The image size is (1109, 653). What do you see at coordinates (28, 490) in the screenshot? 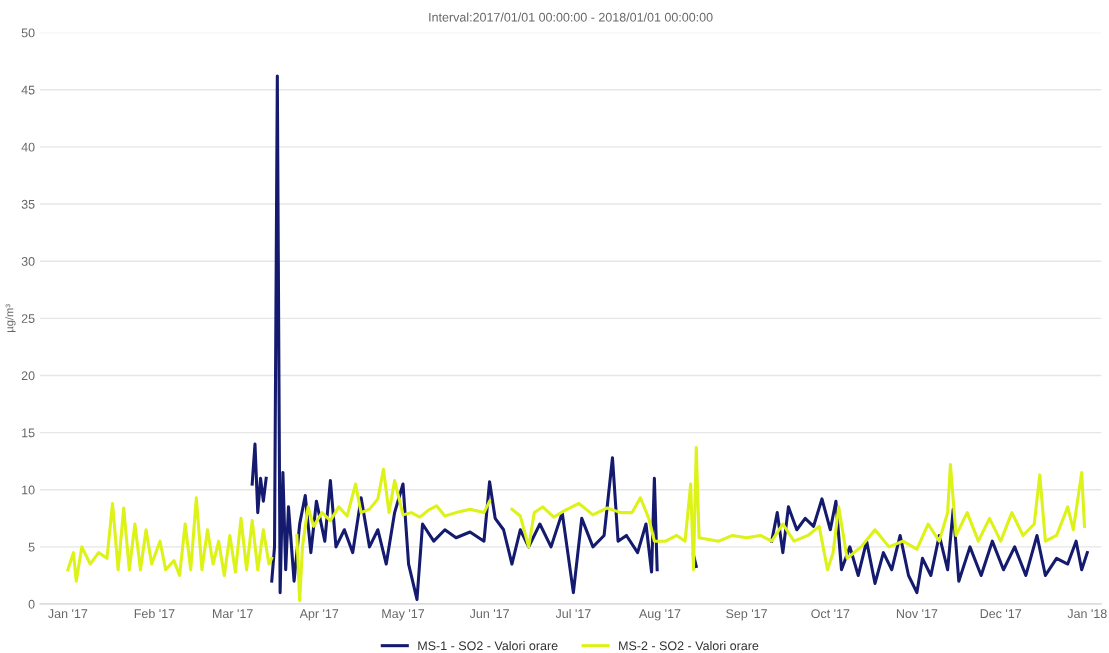
I see `y-tick-label: 10` at bounding box center [28, 490].